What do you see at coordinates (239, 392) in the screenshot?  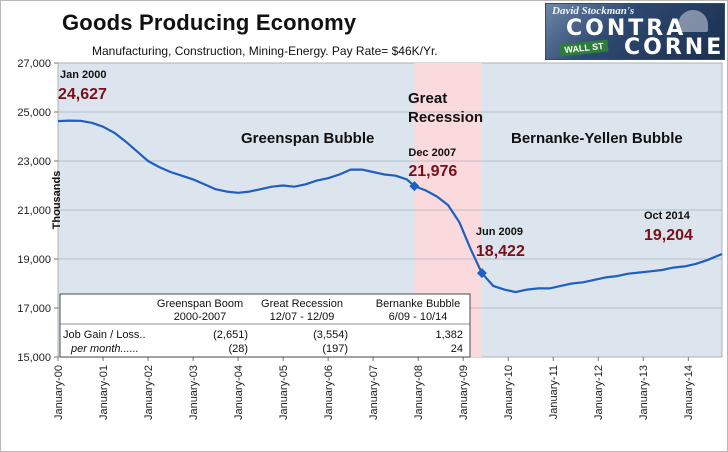 I see `x-tick-label: January-04` at bounding box center [239, 392].